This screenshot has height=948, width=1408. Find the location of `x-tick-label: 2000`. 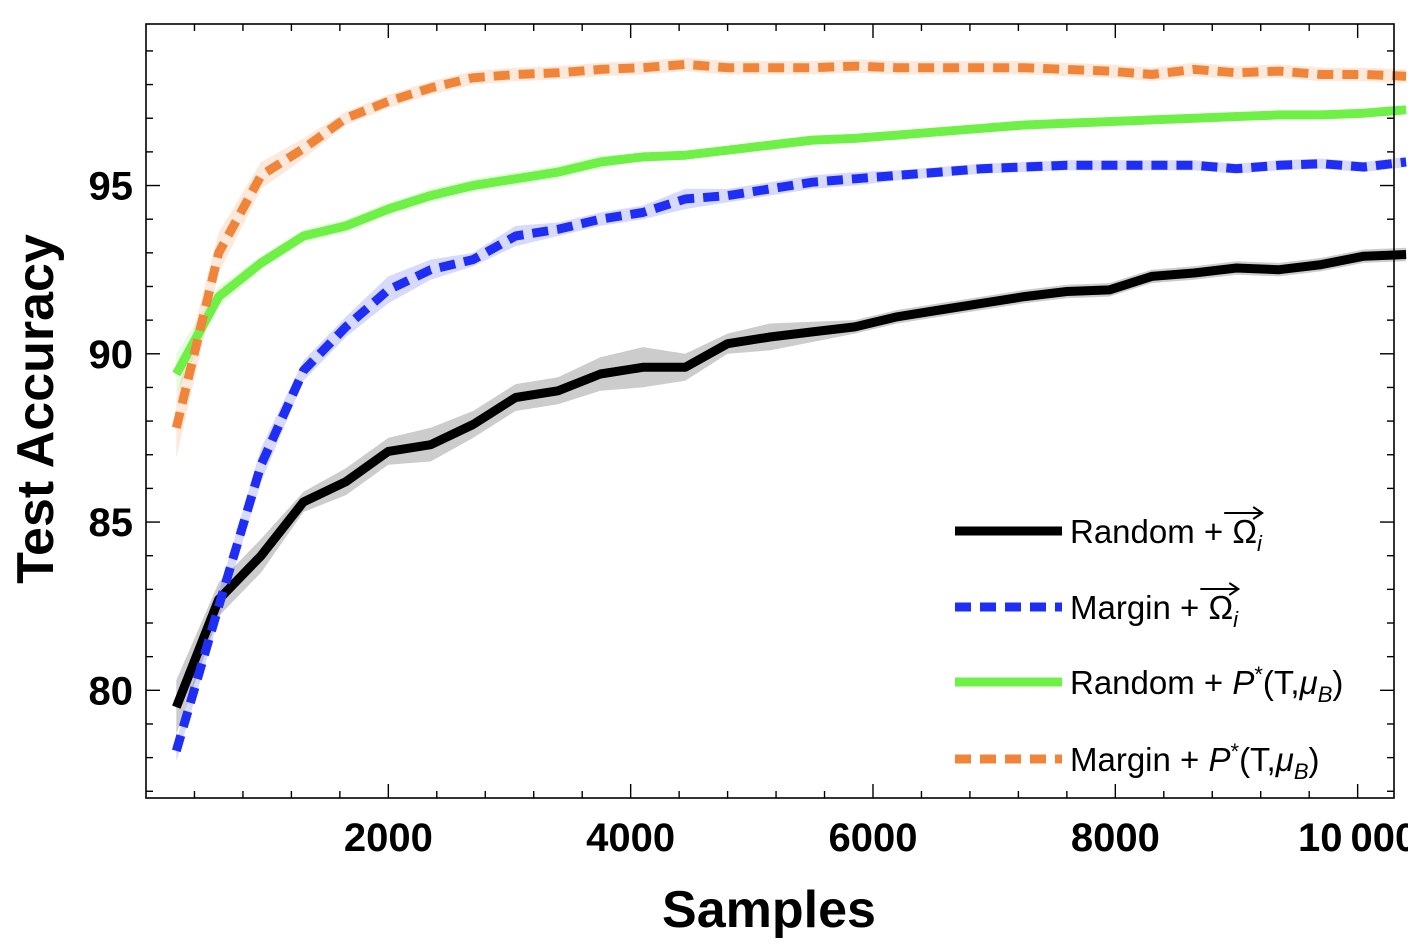

x-tick-label: 2000 is located at coordinates (388, 838).